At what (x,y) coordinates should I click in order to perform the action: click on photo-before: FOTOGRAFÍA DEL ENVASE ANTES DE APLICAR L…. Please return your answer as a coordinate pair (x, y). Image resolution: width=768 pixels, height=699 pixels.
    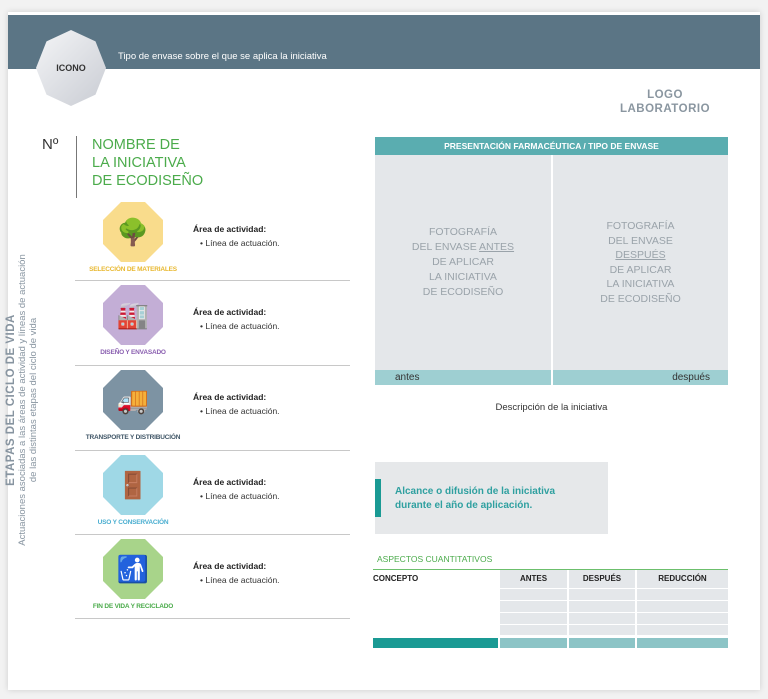
    Looking at the image, I should click on (463, 262).